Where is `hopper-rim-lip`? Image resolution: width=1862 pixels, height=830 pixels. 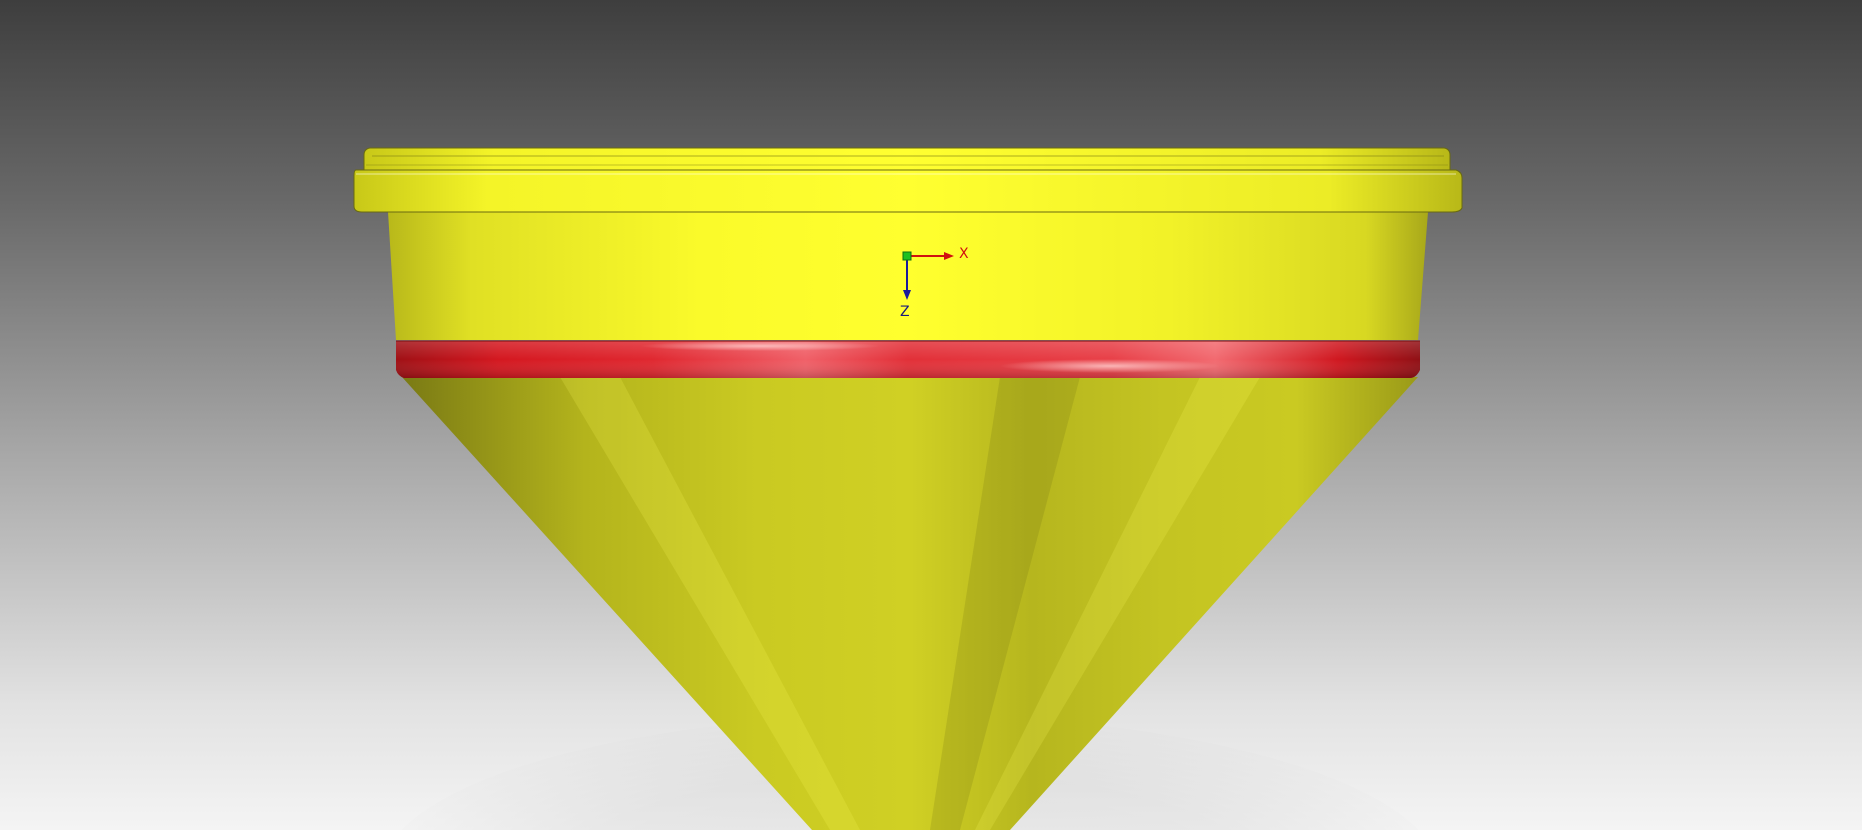 hopper-rim-lip is located at coordinates (907, 159).